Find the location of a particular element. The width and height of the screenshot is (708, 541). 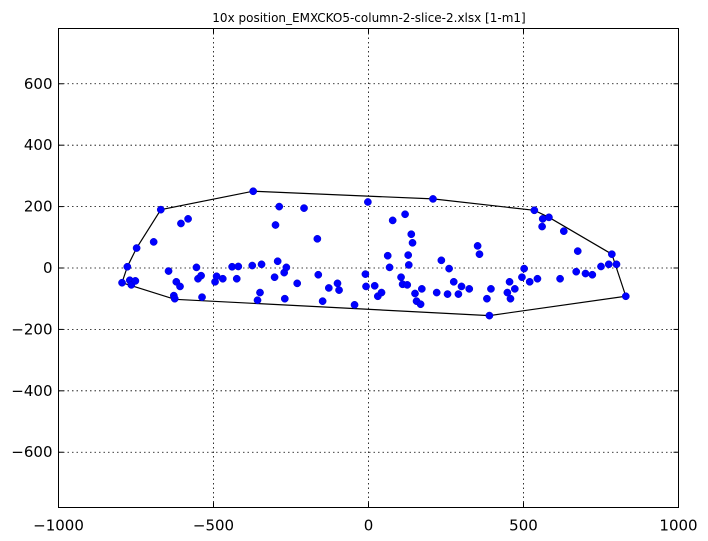

y-axis-tick-labels: −600 −400 −200 0 200 400 600 is located at coordinates (31, 268).